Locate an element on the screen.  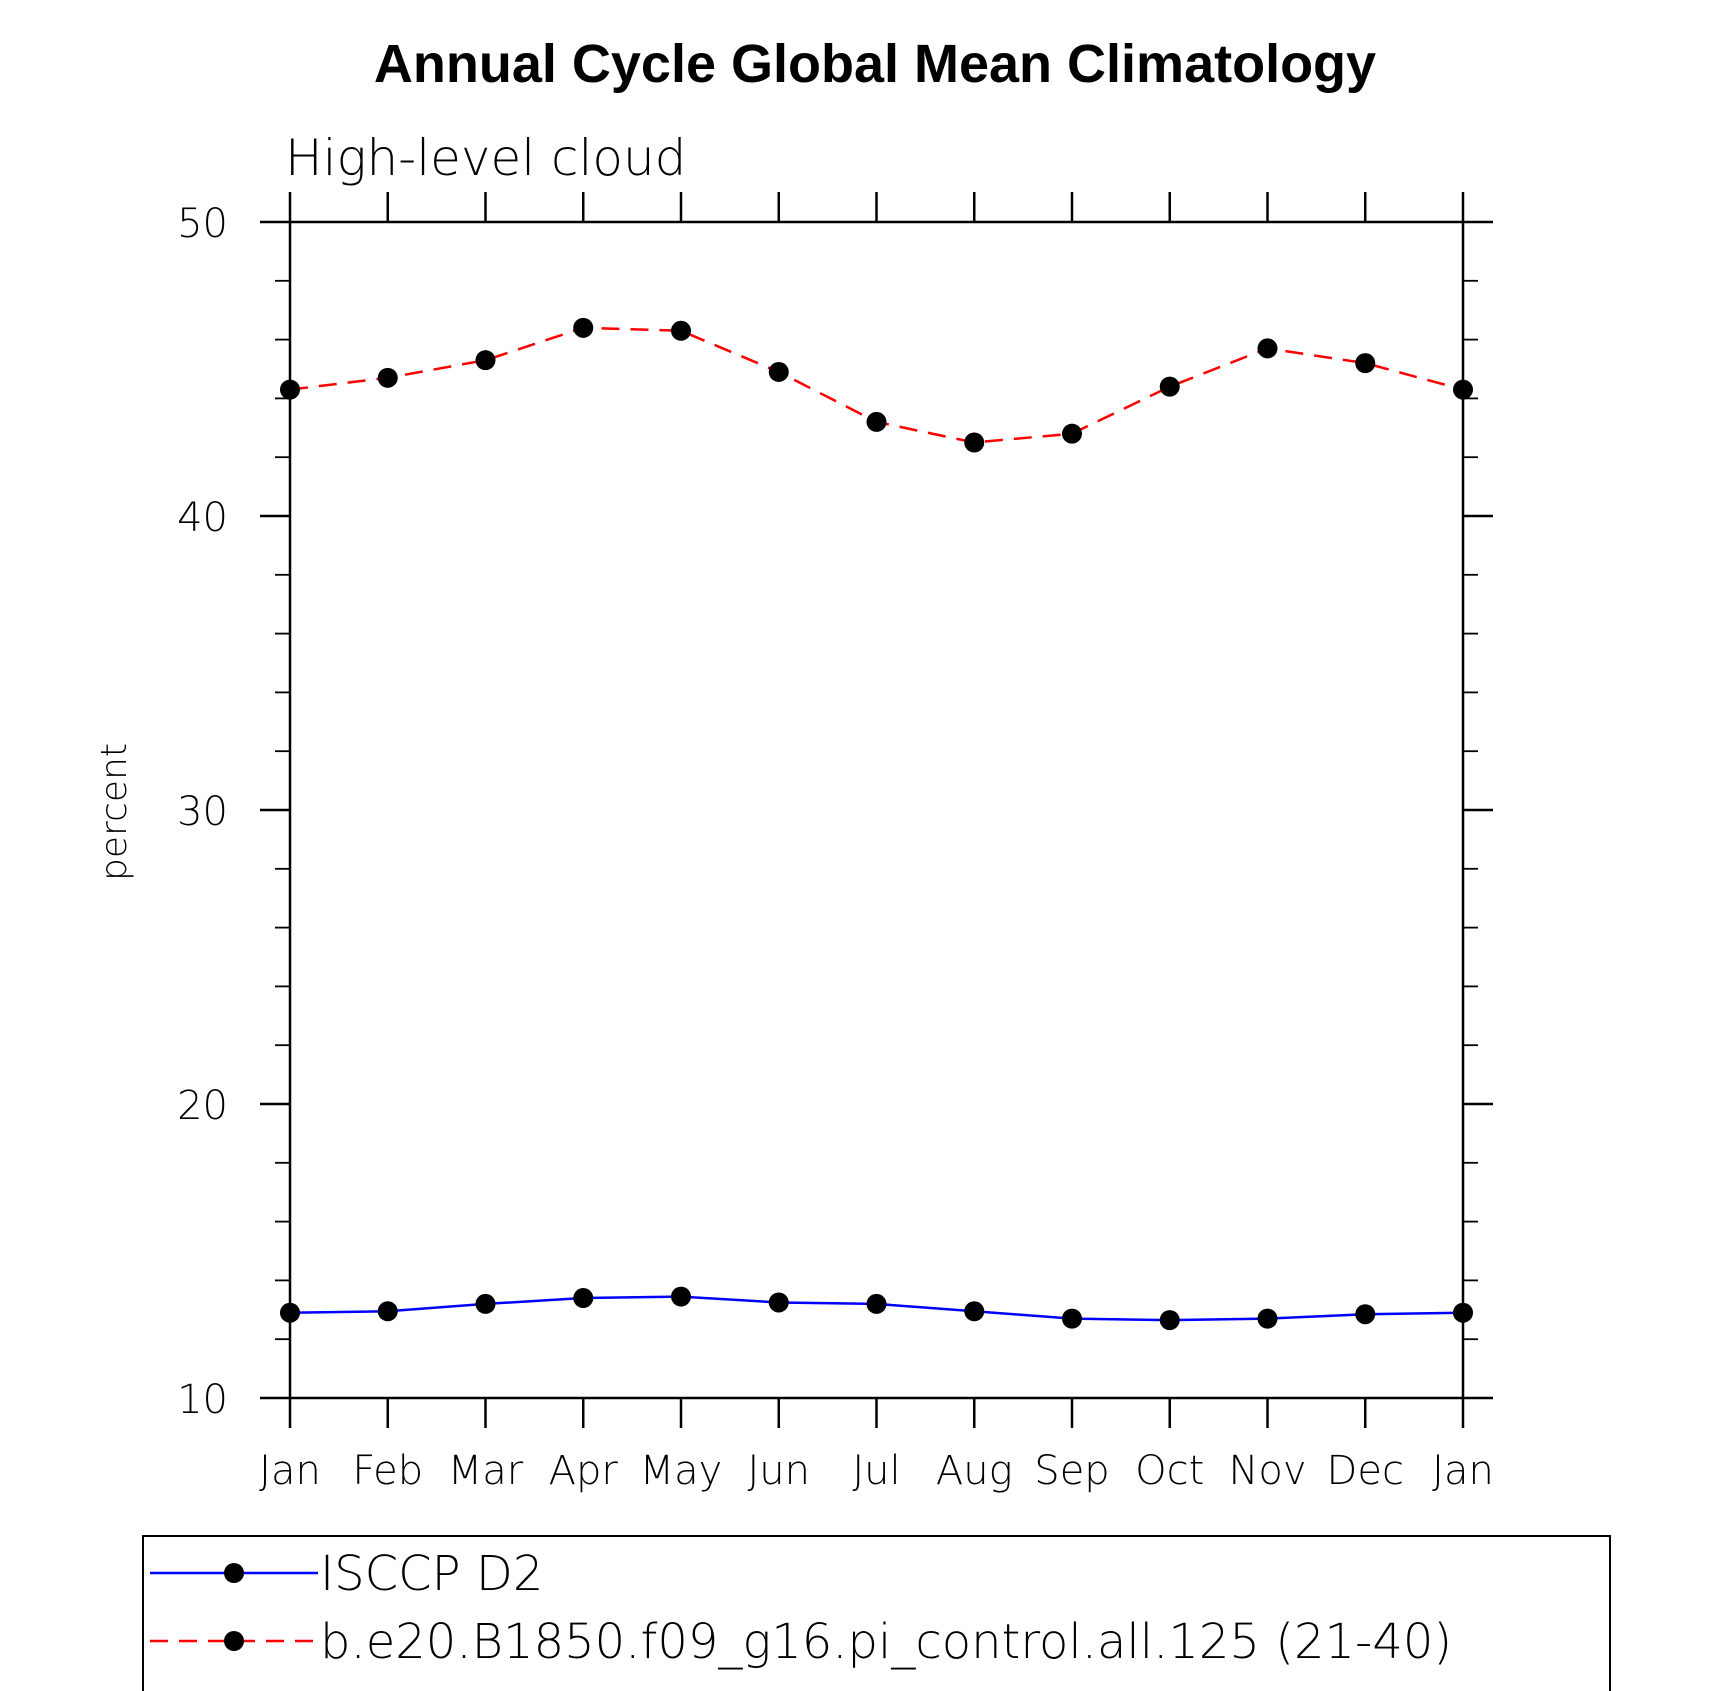
y-tick-label: 30 is located at coordinates (202, 812).